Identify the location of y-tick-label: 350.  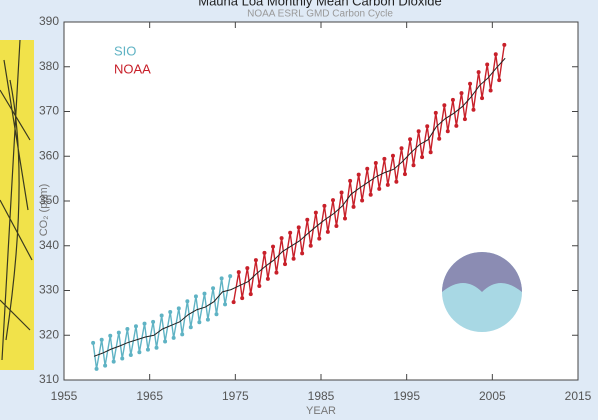
(49, 200).